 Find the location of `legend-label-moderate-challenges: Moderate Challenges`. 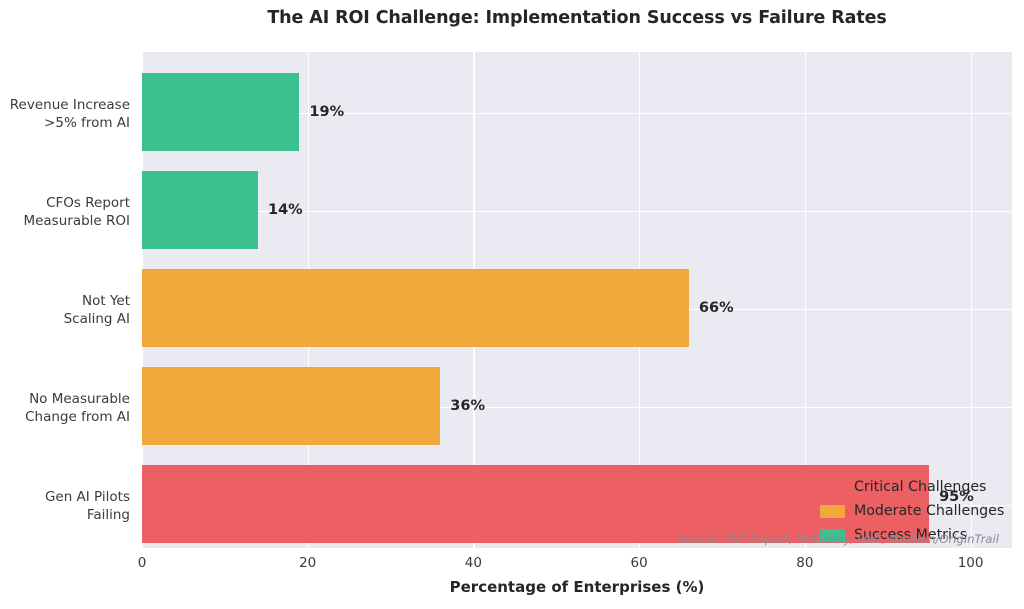

legend-label-moderate-challenges: Moderate Challenges is located at coordinates (929, 511).